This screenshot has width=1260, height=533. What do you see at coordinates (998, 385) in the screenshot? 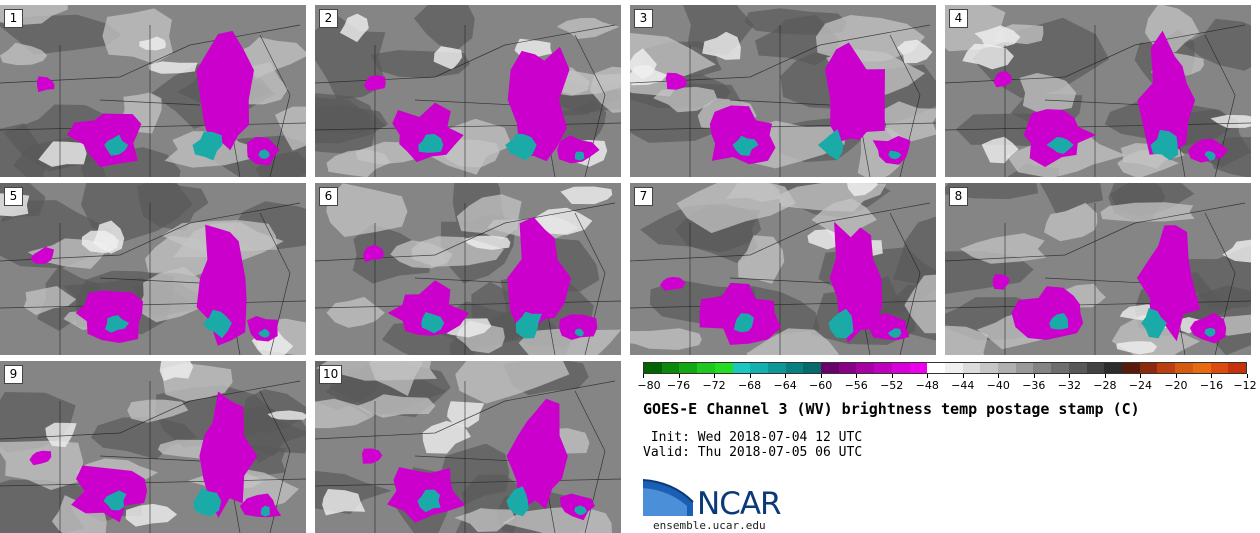
I see `colorbar-tick-label: −40` at bounding box center [998, 385].